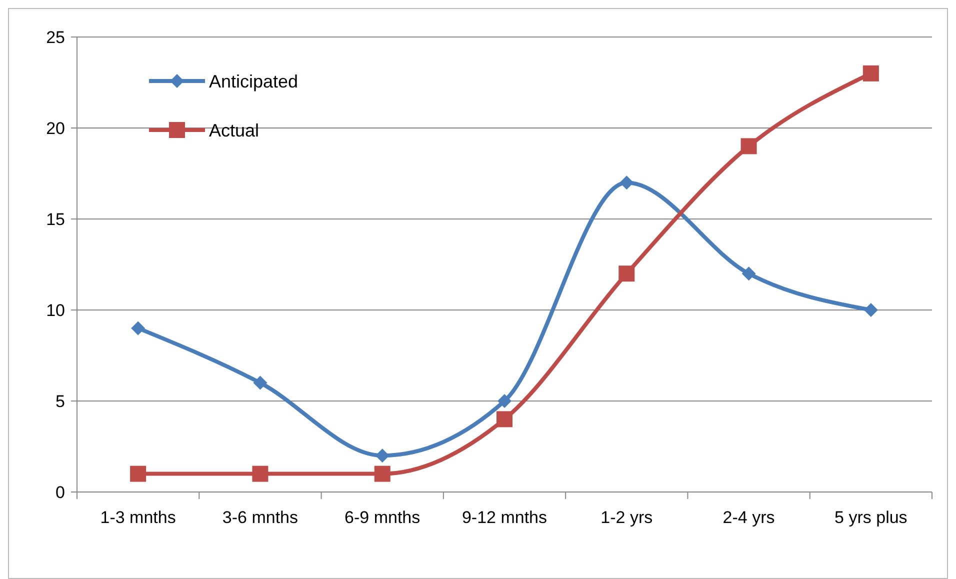 The height and width of the screenshot is (579, 956). Describe the element at coordinates (55, 310) in the screenshot. I see `y-tick-label: 10` at that location.